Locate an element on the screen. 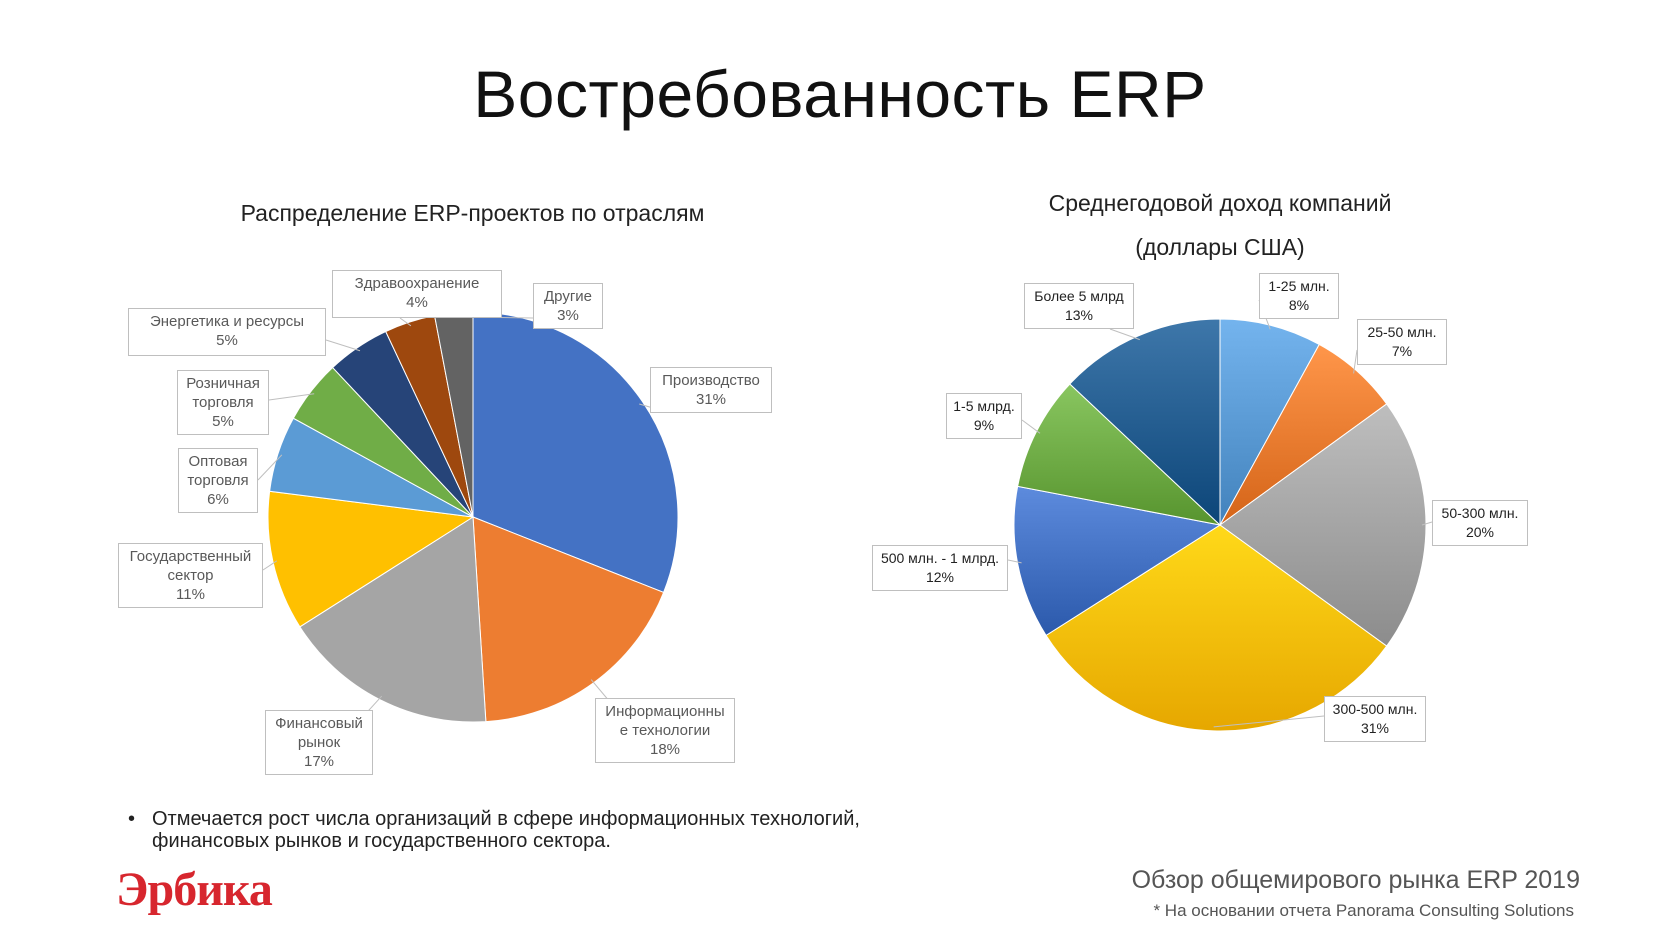 The width and height of the screenshot is (1680, 945). data-label-industry-2: Финансовый рынок 17% is located at coordinates (319, 742).